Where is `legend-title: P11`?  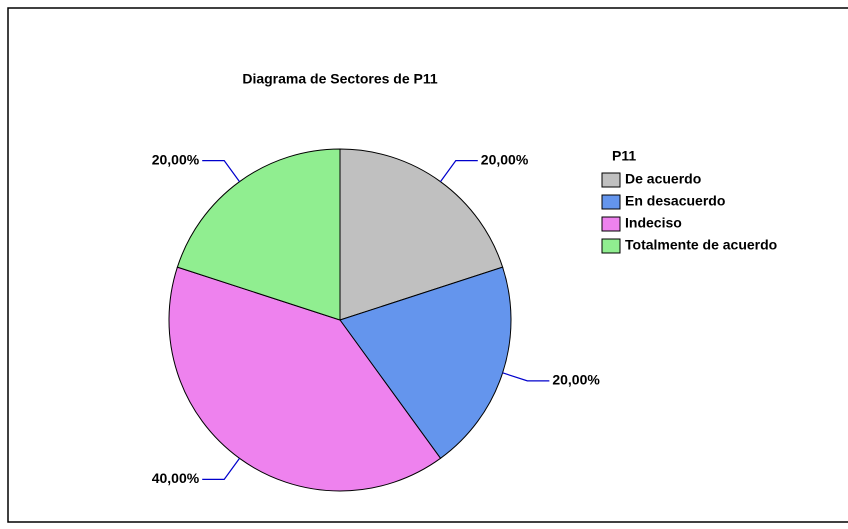 legend-title: P11 is located at coordinates (624, 156).